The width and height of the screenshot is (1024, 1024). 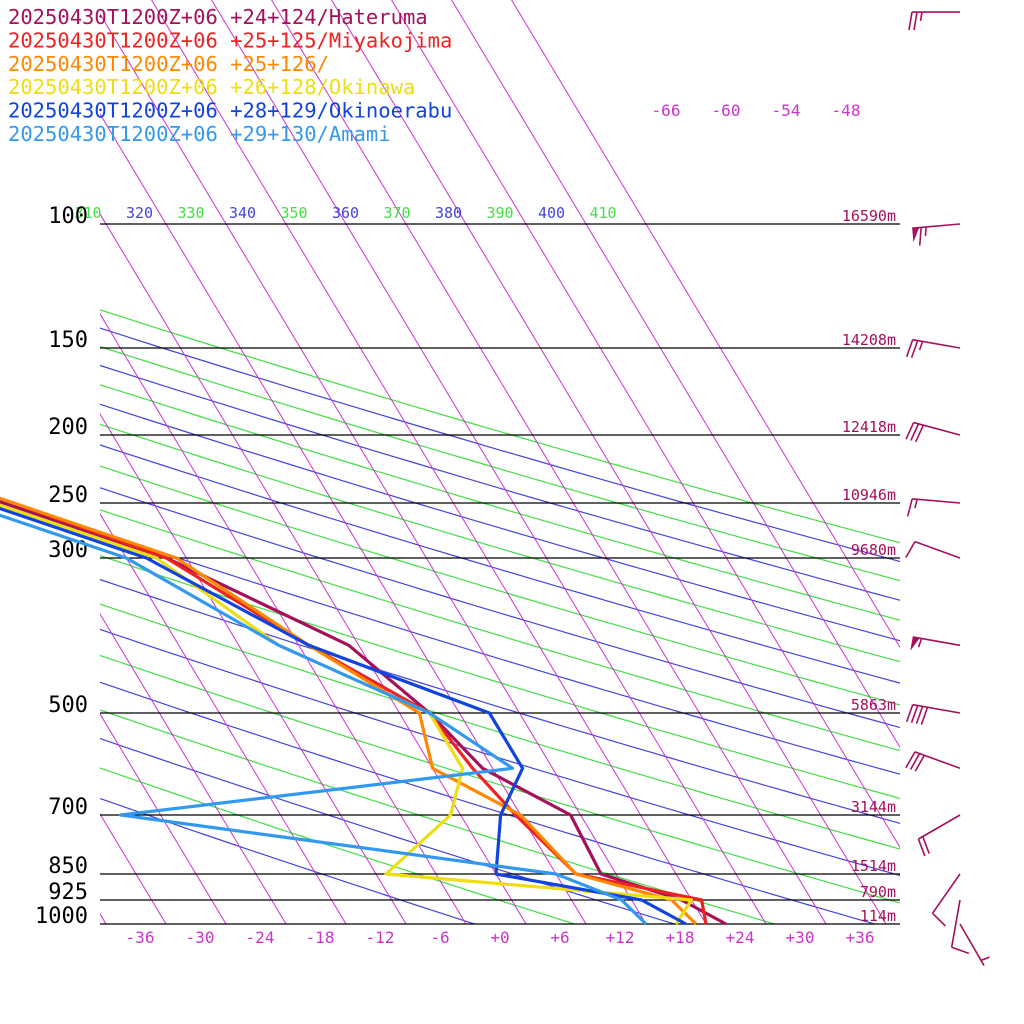 I want to click on upper-temperature-tick-label: -60, so click(x=726, y=110).